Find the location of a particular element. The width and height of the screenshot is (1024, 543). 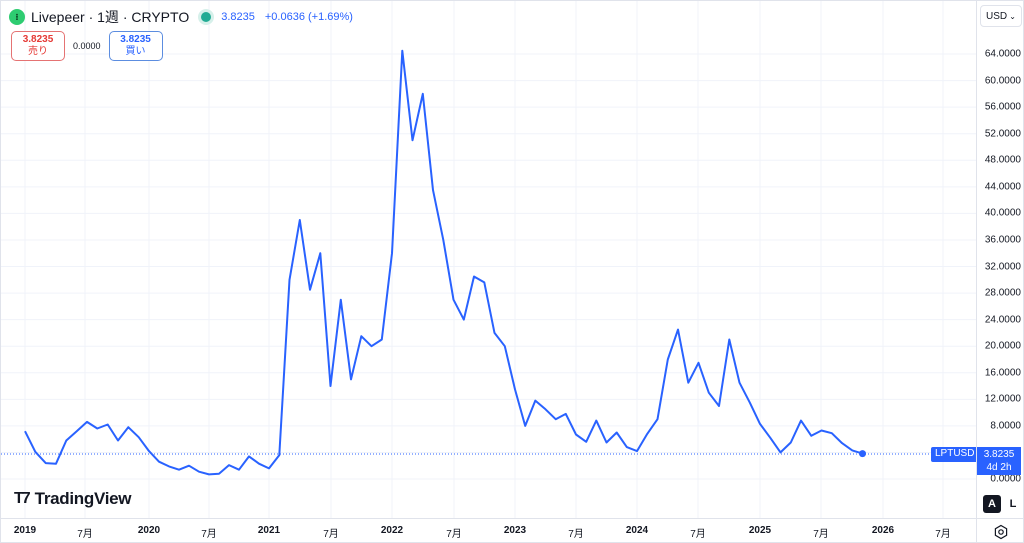

livepeer-logo-icon: ⁝ is located at coordinates (17, 17).